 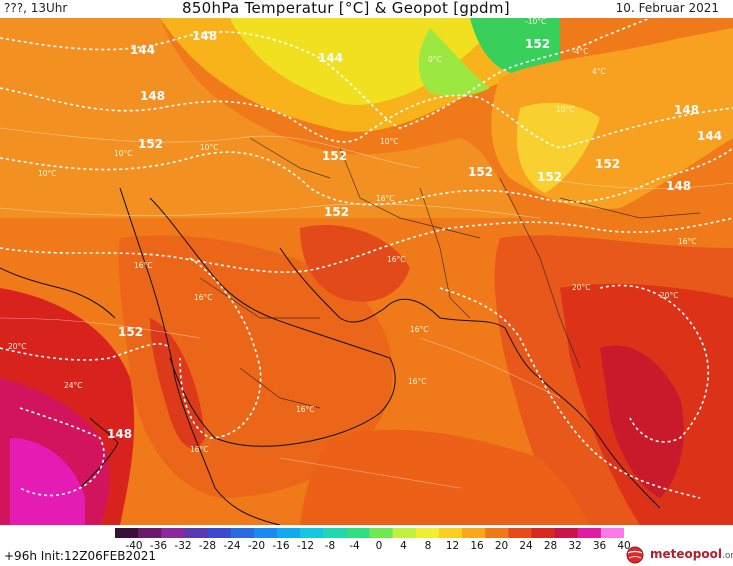 I want to click on meteopool-logo: meteopool.org, so click(x=676, y=555).